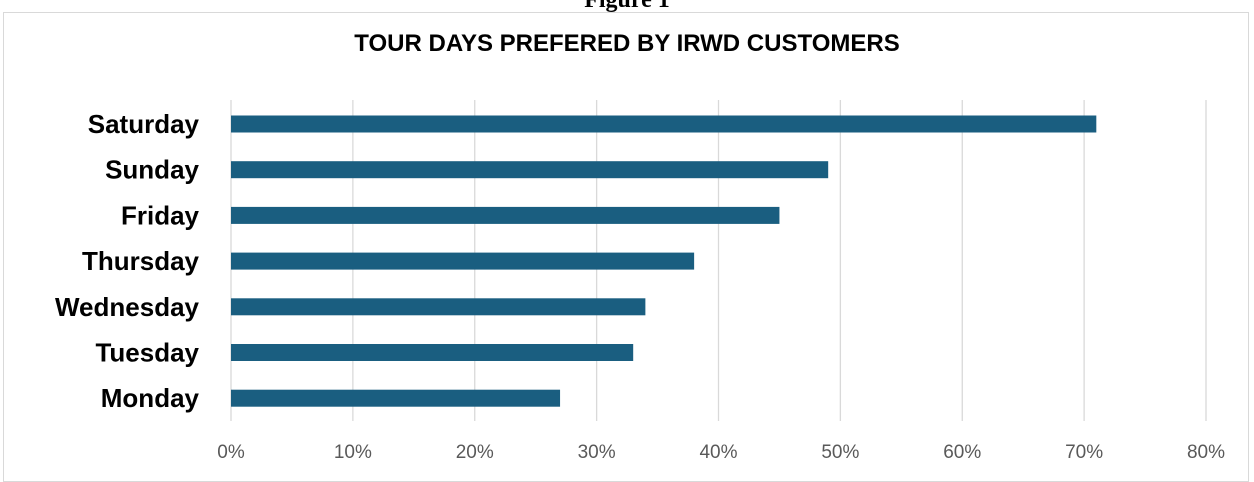 This screenshot has width=1254, height=482. Describe the element at coordinates (147, 353) in the screenshot. I see `category-label-tuesday: Tuesday` at that location.